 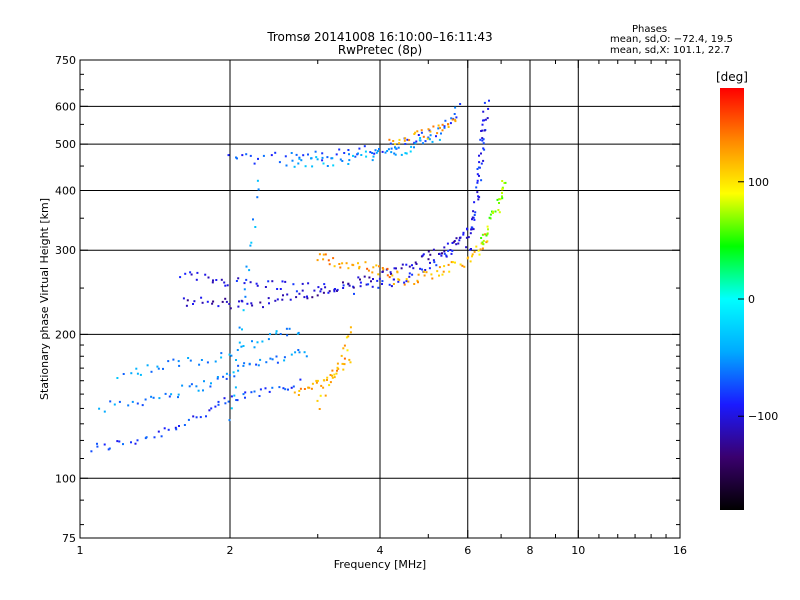 What do you see at coordinates (671, 39) in the screenshot?
I see `phase-o-stats: mean, sd,O: −72.4, 19.5` at bounding box center [671, 39].